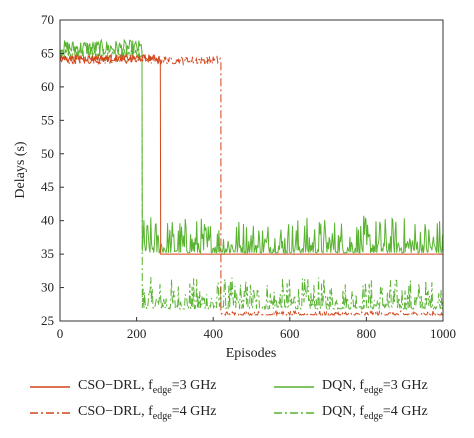 This screenshot has height=438, width=474. I want to click on y-tick-label: 25, so click(47, 320).